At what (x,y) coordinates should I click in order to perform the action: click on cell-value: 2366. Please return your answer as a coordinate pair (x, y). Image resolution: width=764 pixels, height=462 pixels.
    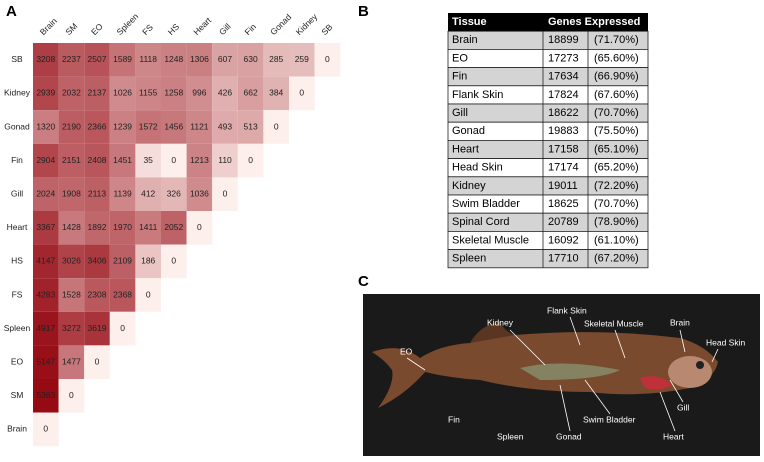
    Looking at the image, I should click on (97, 126).